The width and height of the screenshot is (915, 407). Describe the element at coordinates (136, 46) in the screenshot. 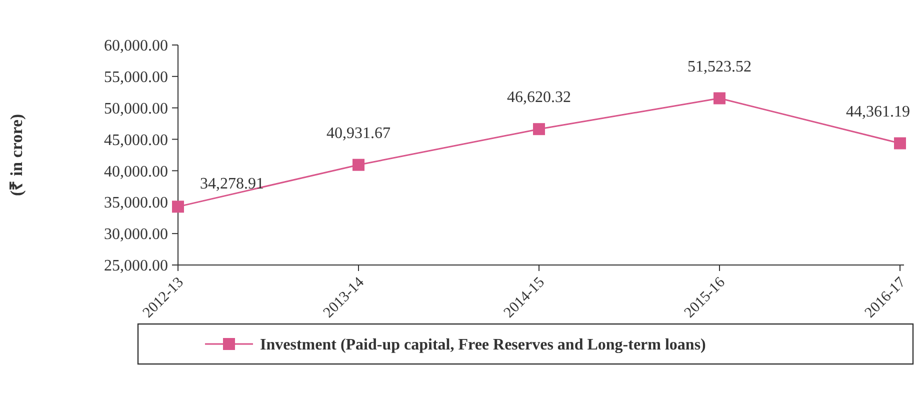

I see `y-tick-label: 60,000.00` at that location.